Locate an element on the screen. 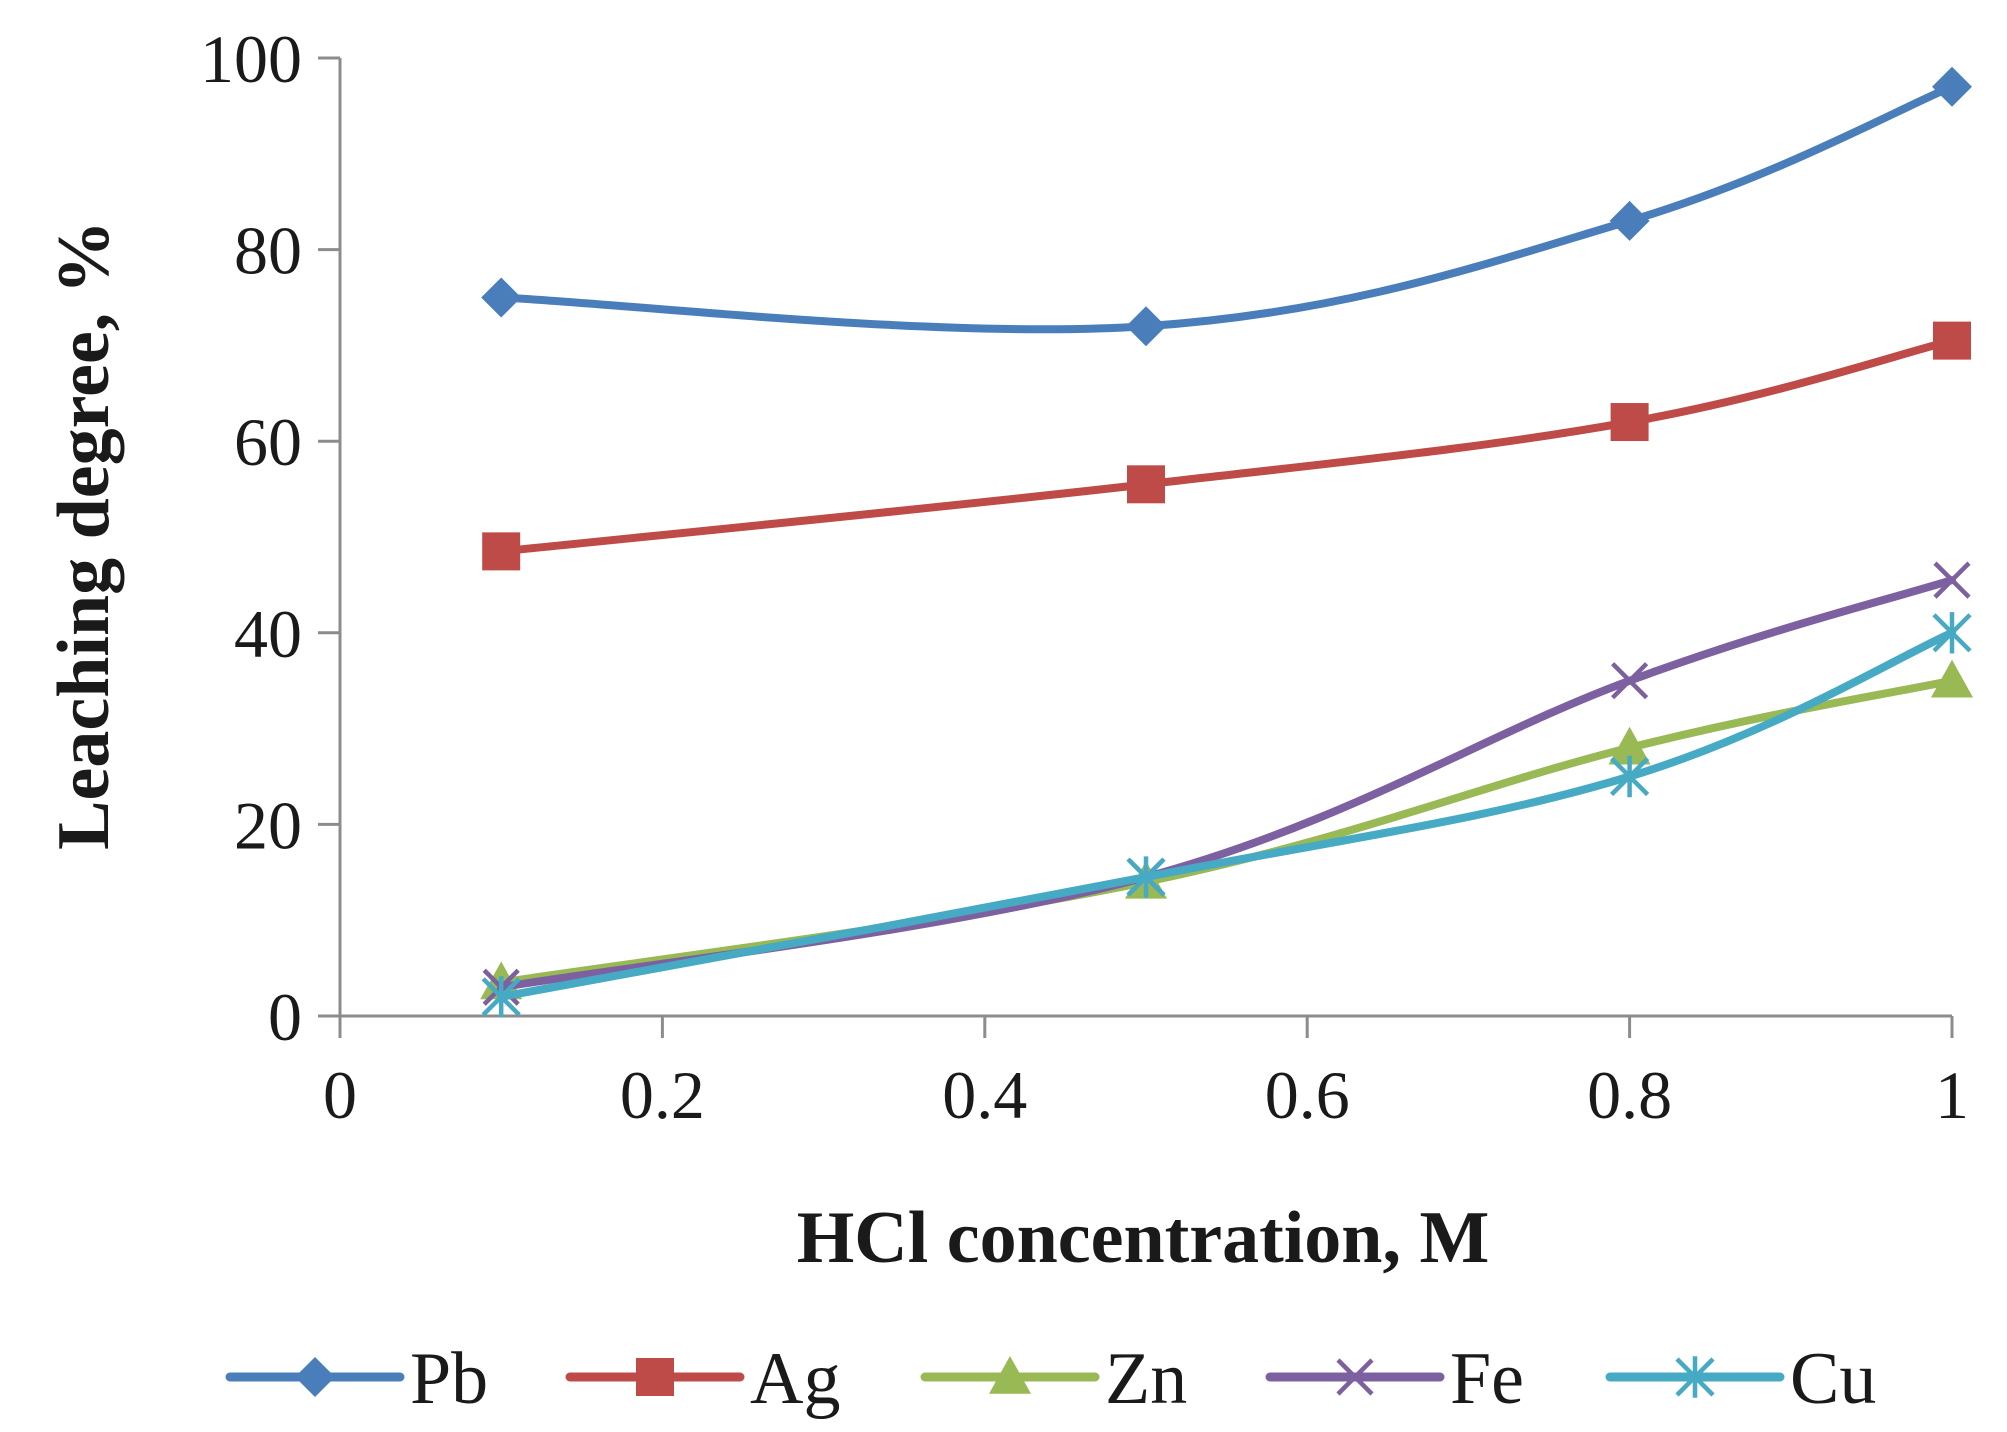 The height and width of the screenshot is (1432, 2007). x-tick-label: 1 is located at coordinates (1952, 1095).